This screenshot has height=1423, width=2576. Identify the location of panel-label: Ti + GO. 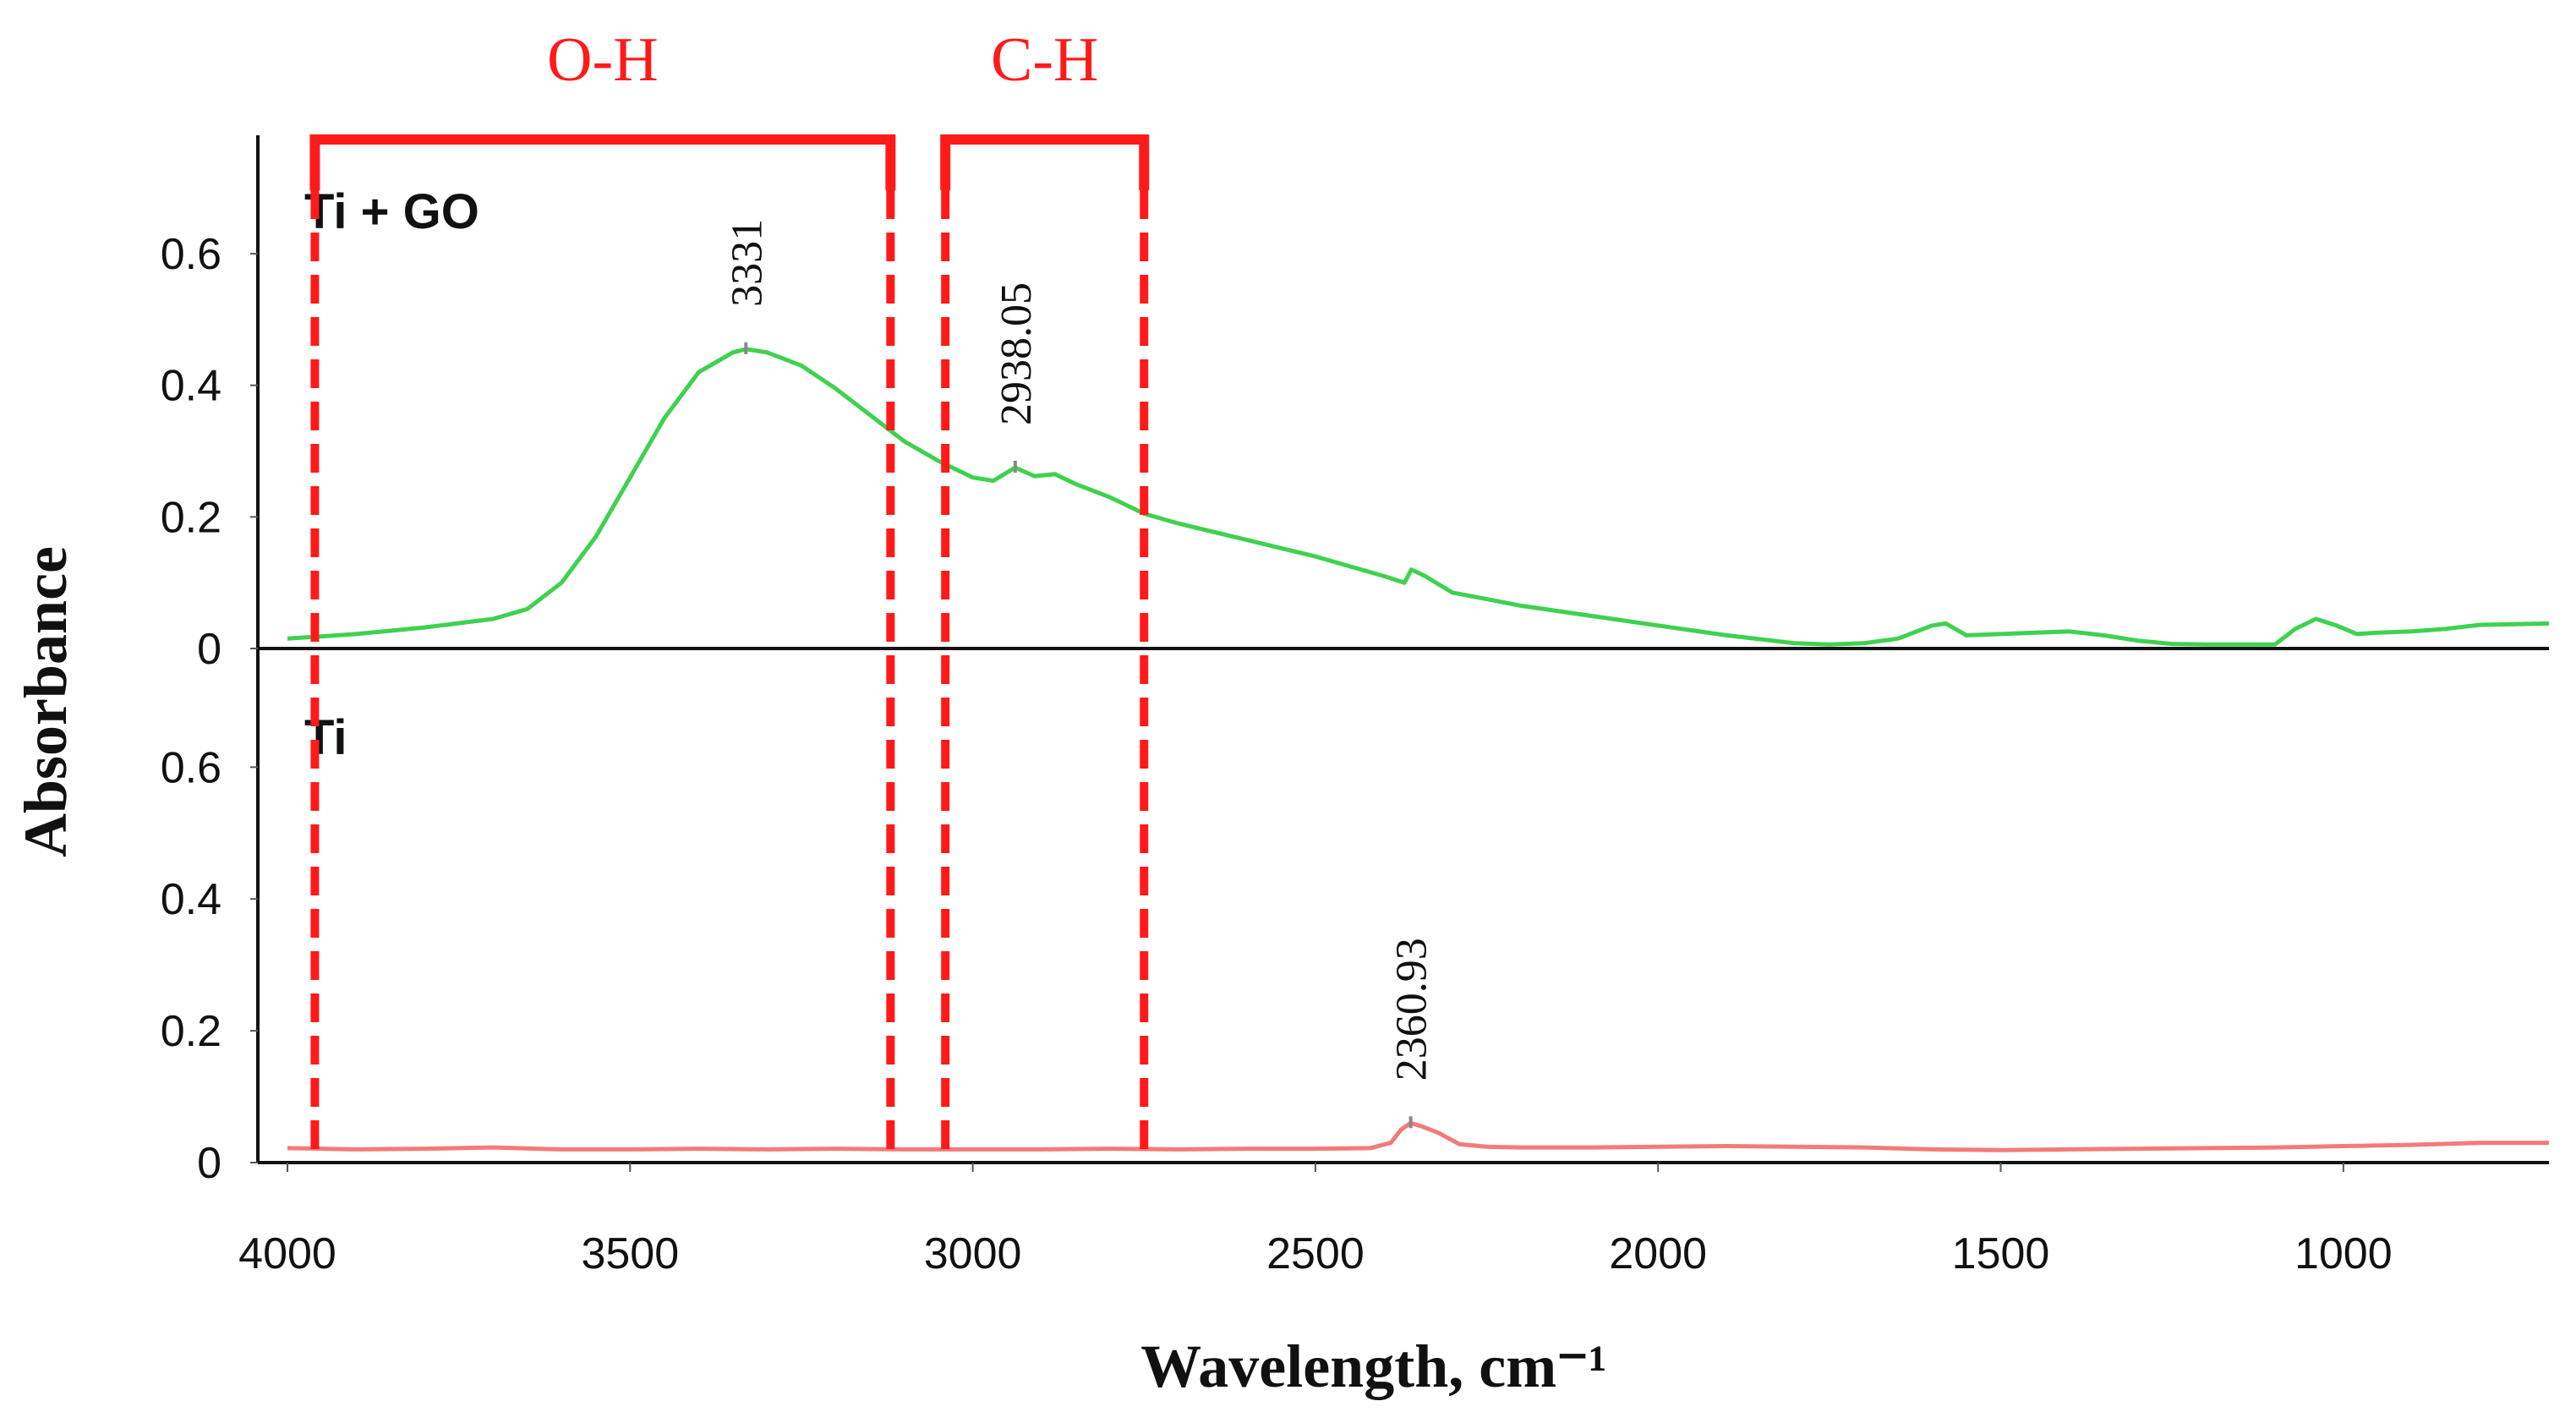
(391, 211).